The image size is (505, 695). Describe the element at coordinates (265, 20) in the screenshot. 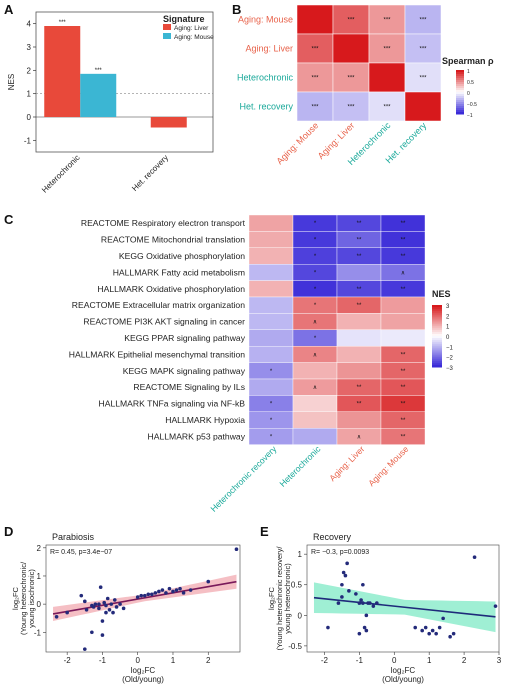

I see `row-label: Aging: Mouse` at that location.